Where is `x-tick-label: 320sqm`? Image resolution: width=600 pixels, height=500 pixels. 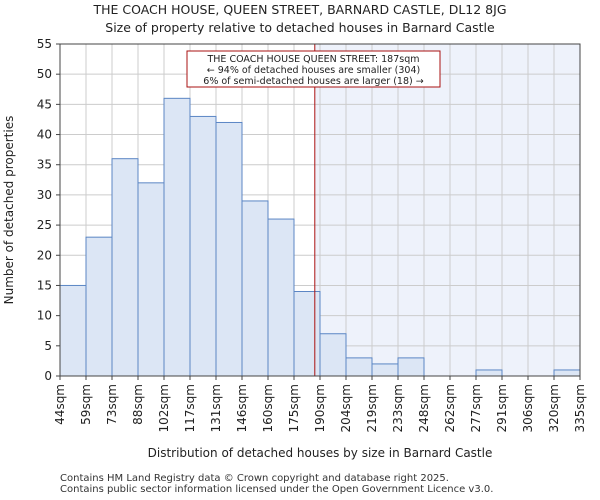 x-tick-label: 320sqm is located at coordinates (554, 408).